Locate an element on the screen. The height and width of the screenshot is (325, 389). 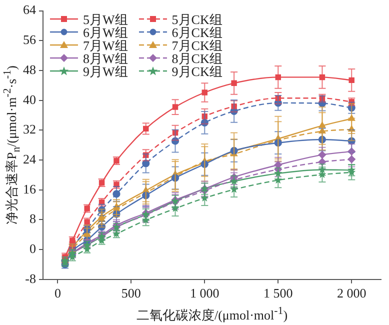
y-tick-label: 40 is located at coordinates (29, 99).